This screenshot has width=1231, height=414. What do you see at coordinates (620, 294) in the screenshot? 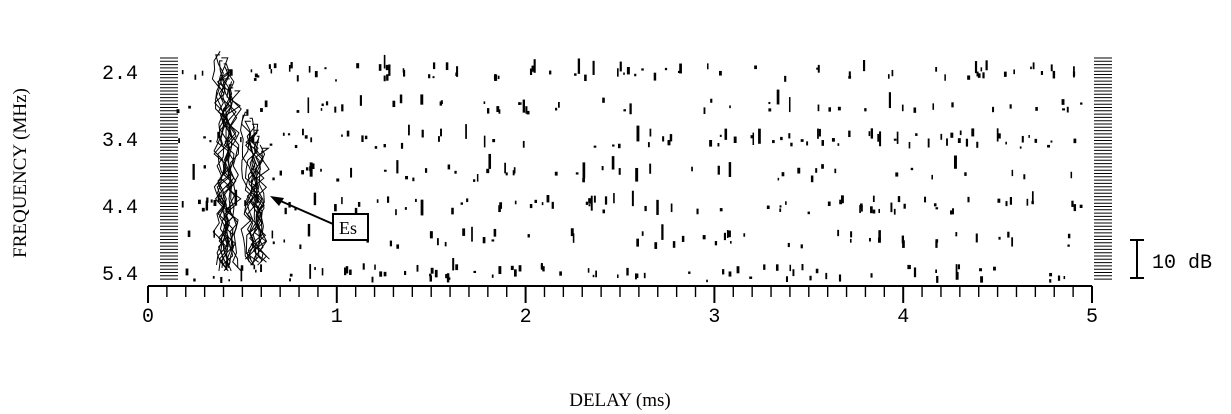
I see `x-axis` at bounding box center [620, 294].